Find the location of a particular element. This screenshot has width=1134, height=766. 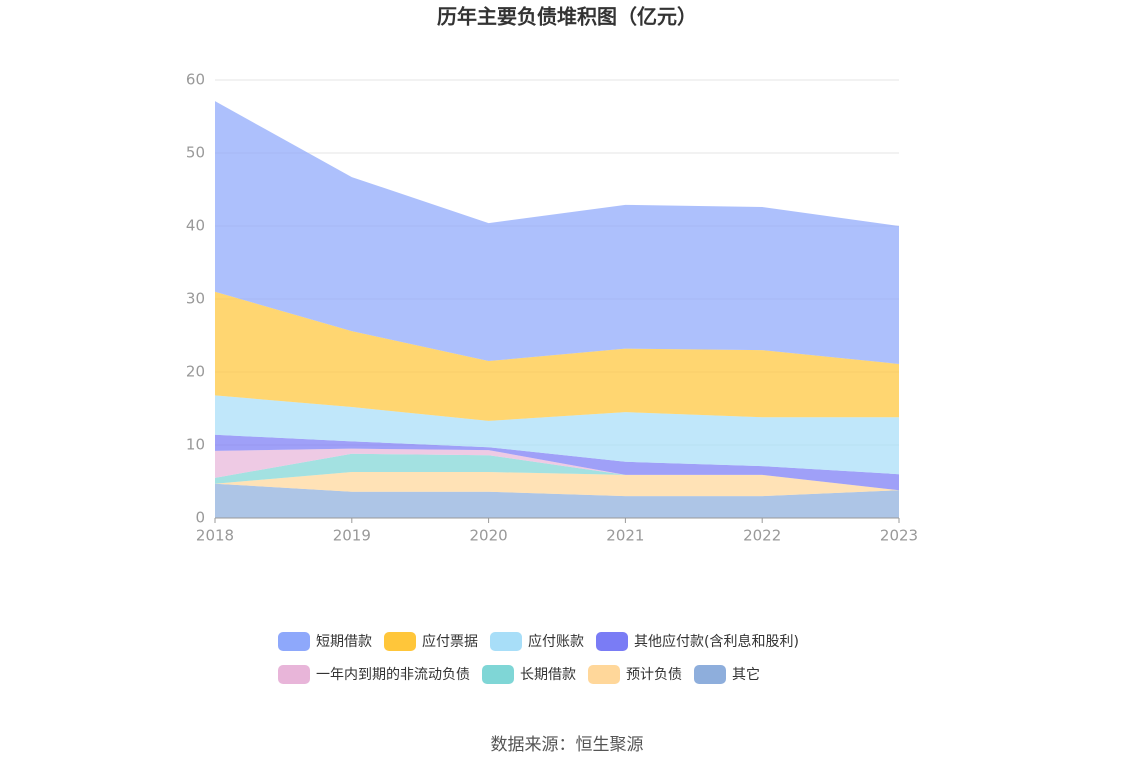

y-tick-label: 50 is located at coordinates (195, 153).